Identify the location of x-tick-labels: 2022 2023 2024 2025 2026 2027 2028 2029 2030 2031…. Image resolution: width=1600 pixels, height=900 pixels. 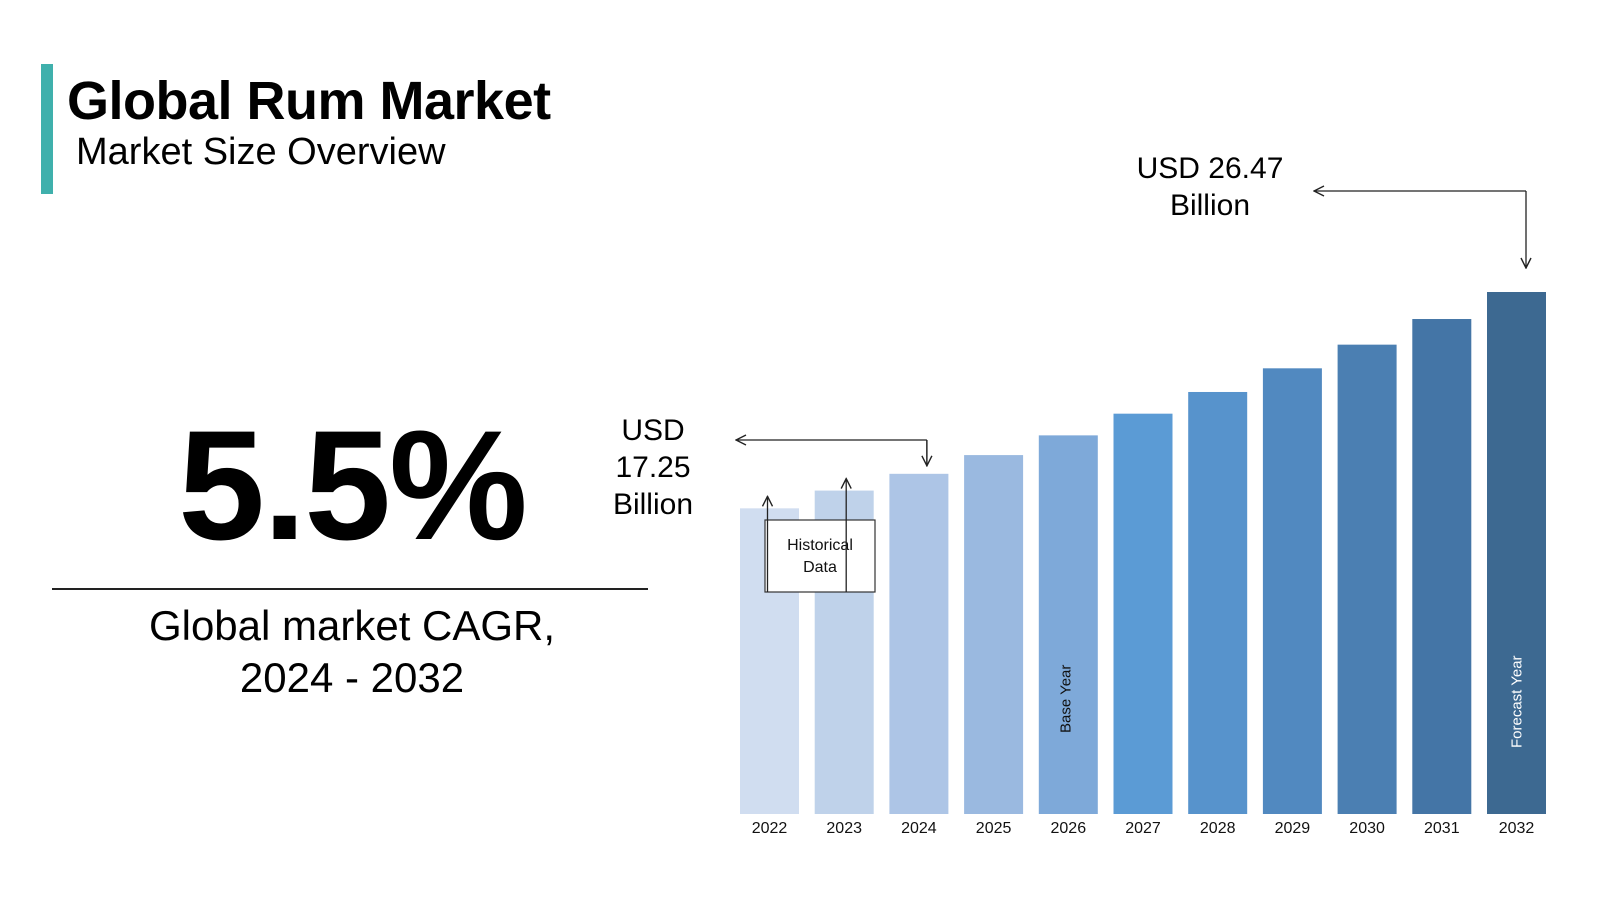
(1143, 828).